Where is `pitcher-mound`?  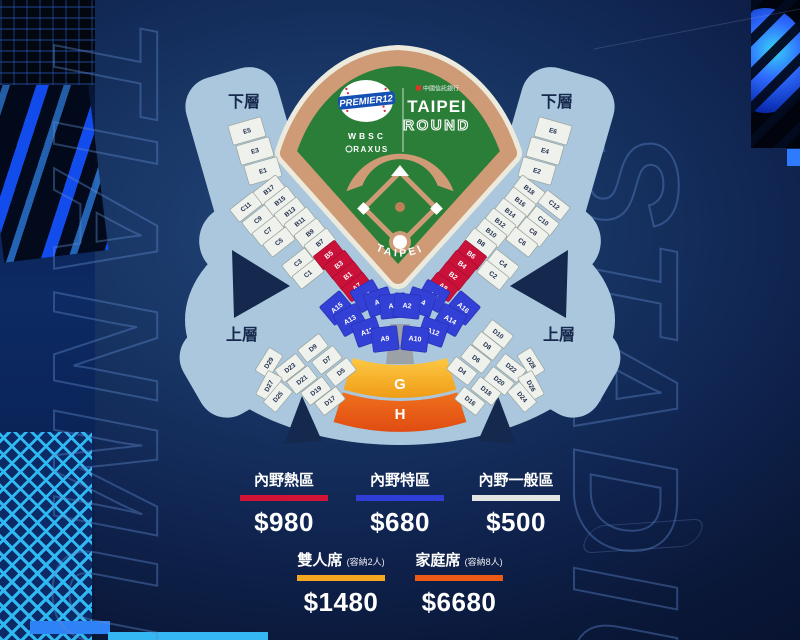 pitcher-mound is located at coordinates (400, 207).